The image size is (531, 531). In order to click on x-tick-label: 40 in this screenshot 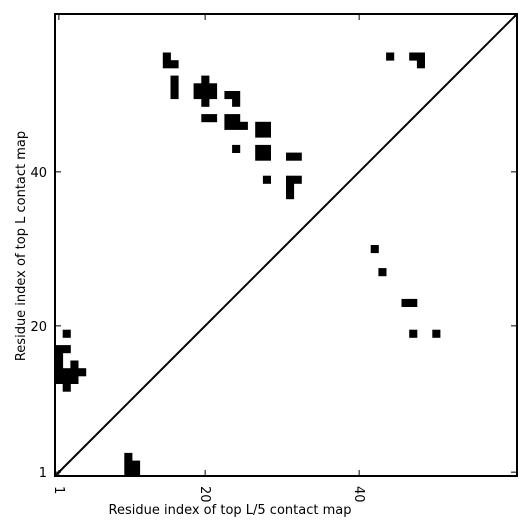, I will do `click(358, 494)`.